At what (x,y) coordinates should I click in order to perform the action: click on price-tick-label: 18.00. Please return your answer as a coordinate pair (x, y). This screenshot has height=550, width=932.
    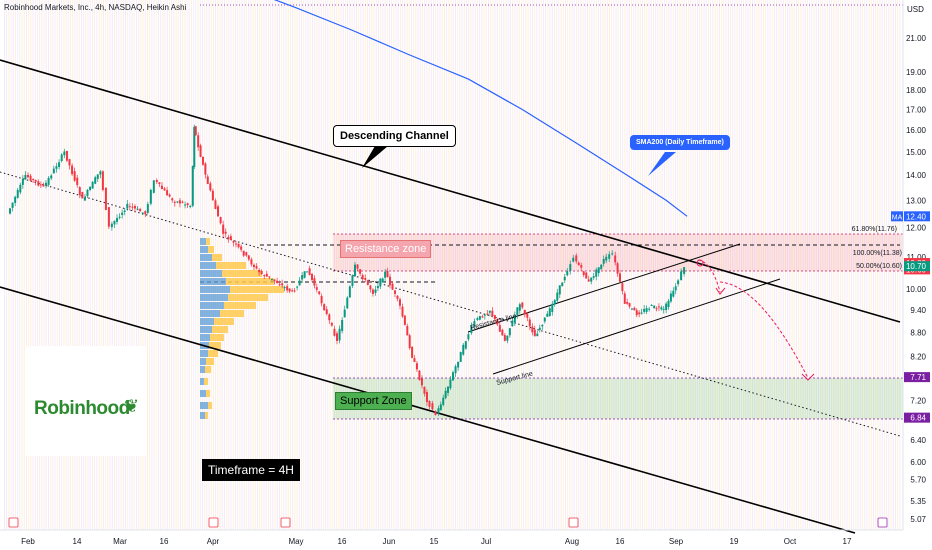
    Looking at the image, I should click on (916, 90).